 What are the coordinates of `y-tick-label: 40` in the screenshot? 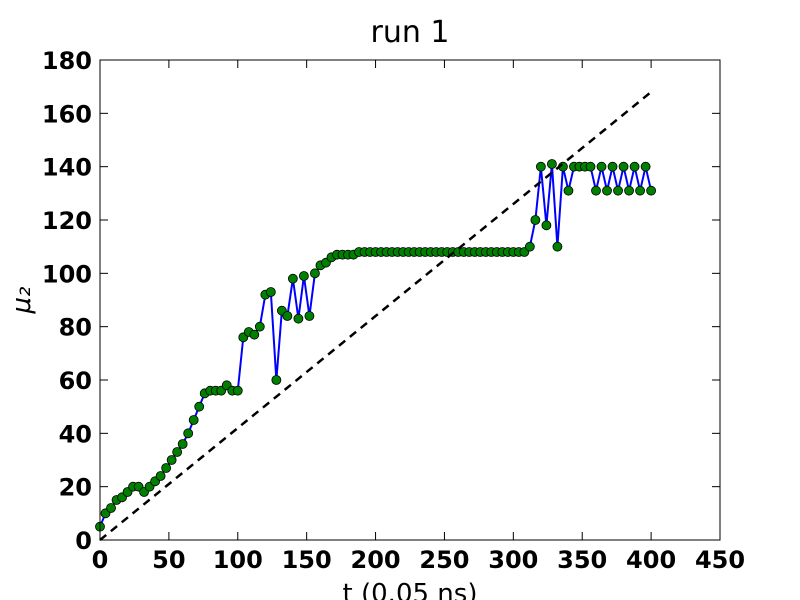 It's located at (75, 434).